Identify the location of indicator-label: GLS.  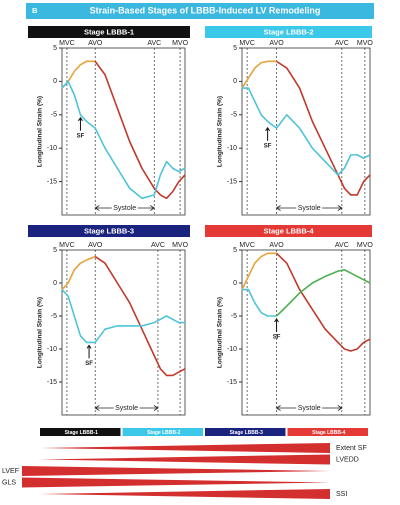
(9, 482).